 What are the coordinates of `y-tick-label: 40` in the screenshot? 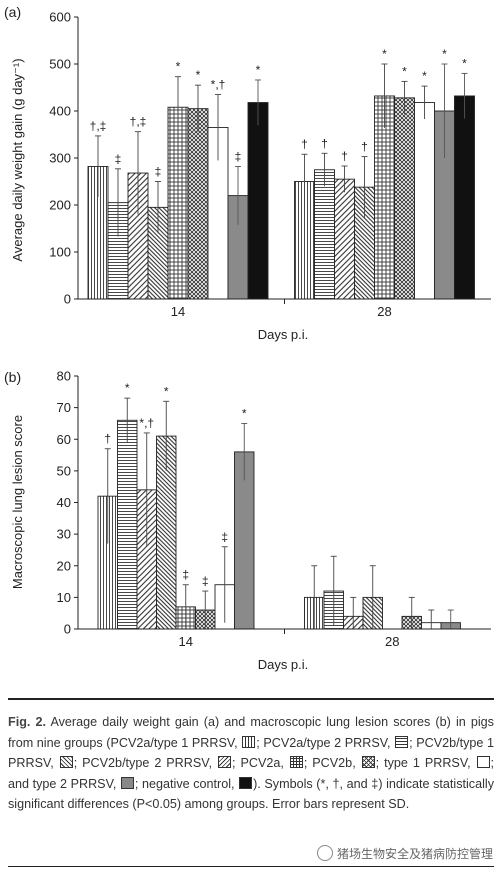 It's located at (64, 502).